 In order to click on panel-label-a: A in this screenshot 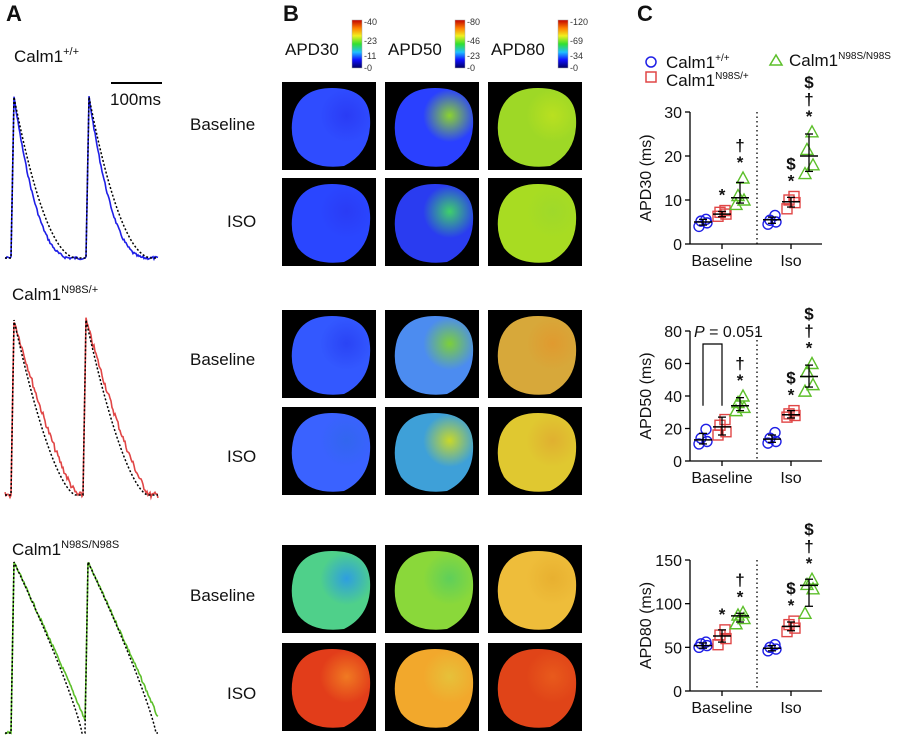, I will do `click(14, 13)`.